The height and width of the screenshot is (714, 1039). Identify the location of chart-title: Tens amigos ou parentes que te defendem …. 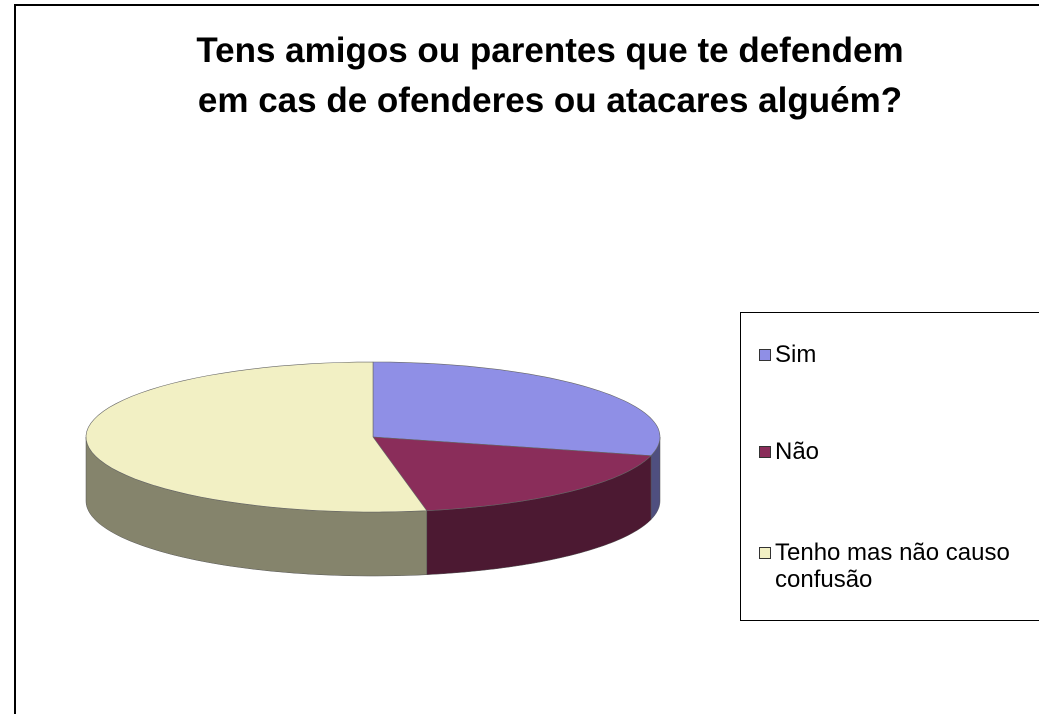
(550, 75).